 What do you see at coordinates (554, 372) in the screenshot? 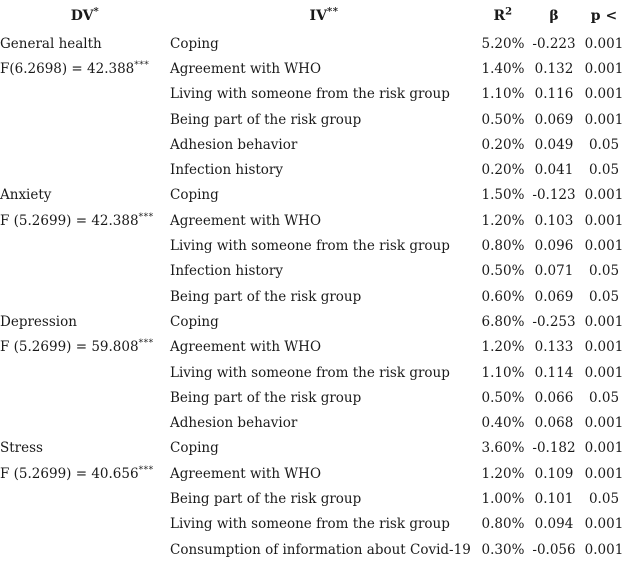
I see `beta-value: 0.114` at bounding box center [554, 372].